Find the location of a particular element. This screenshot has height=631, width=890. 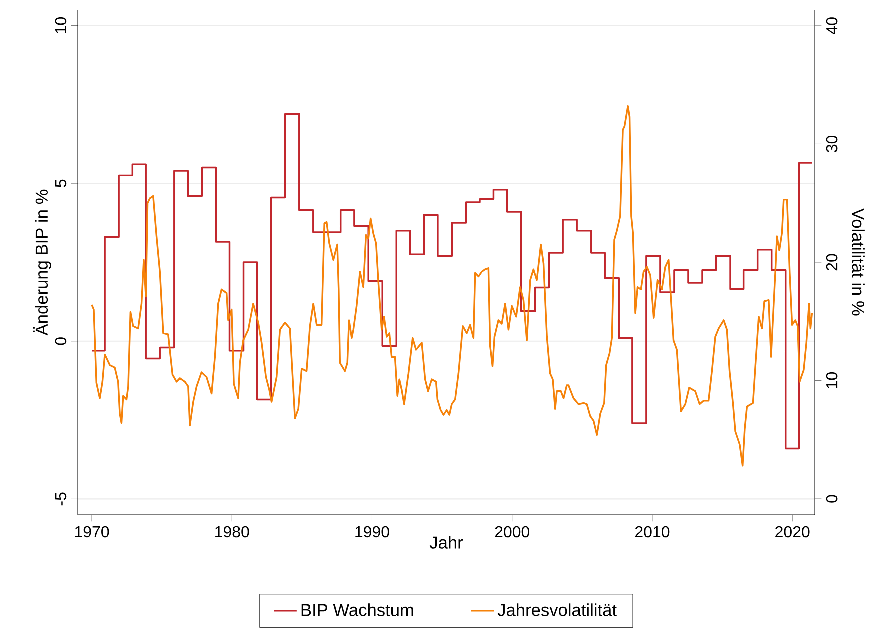

x-tick-label: 2010 is located at coordinates (652, 532).